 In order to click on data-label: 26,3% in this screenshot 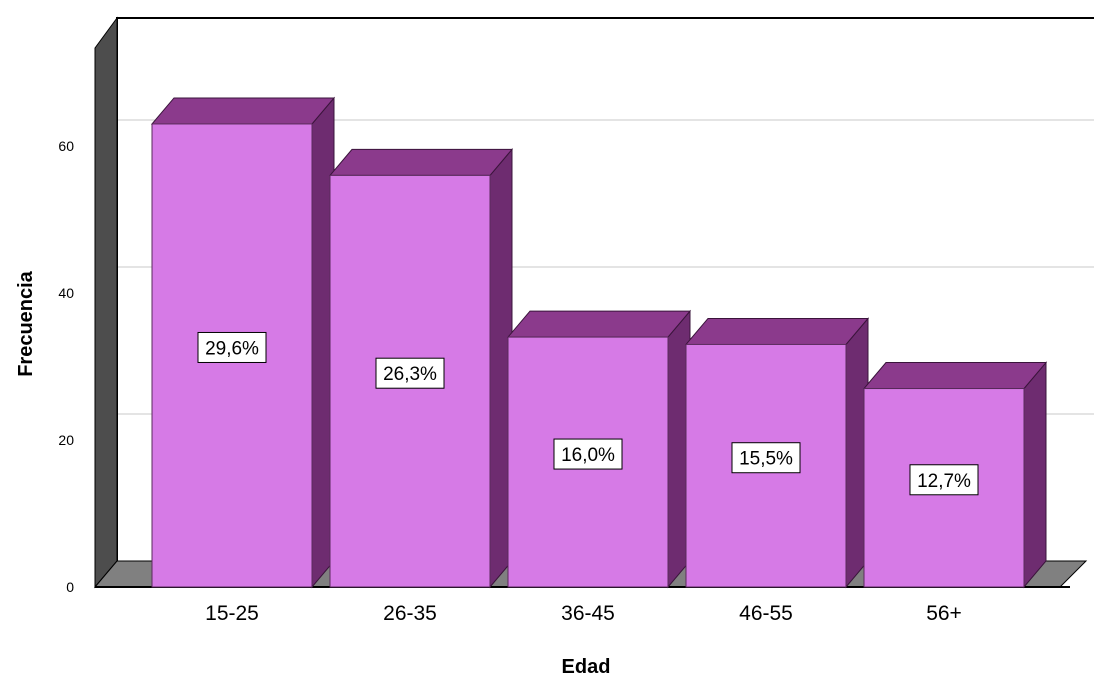, I will do `click(410, 374)`.